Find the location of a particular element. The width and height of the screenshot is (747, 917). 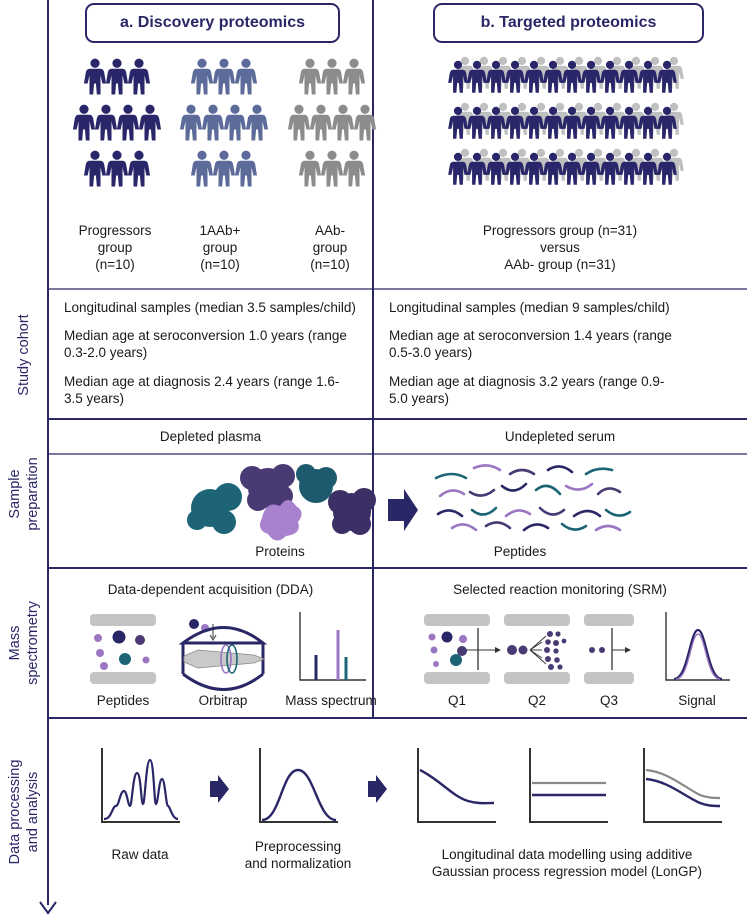

panel-b-title: b. Targeted proteomics is located at coordinates (568, 23).